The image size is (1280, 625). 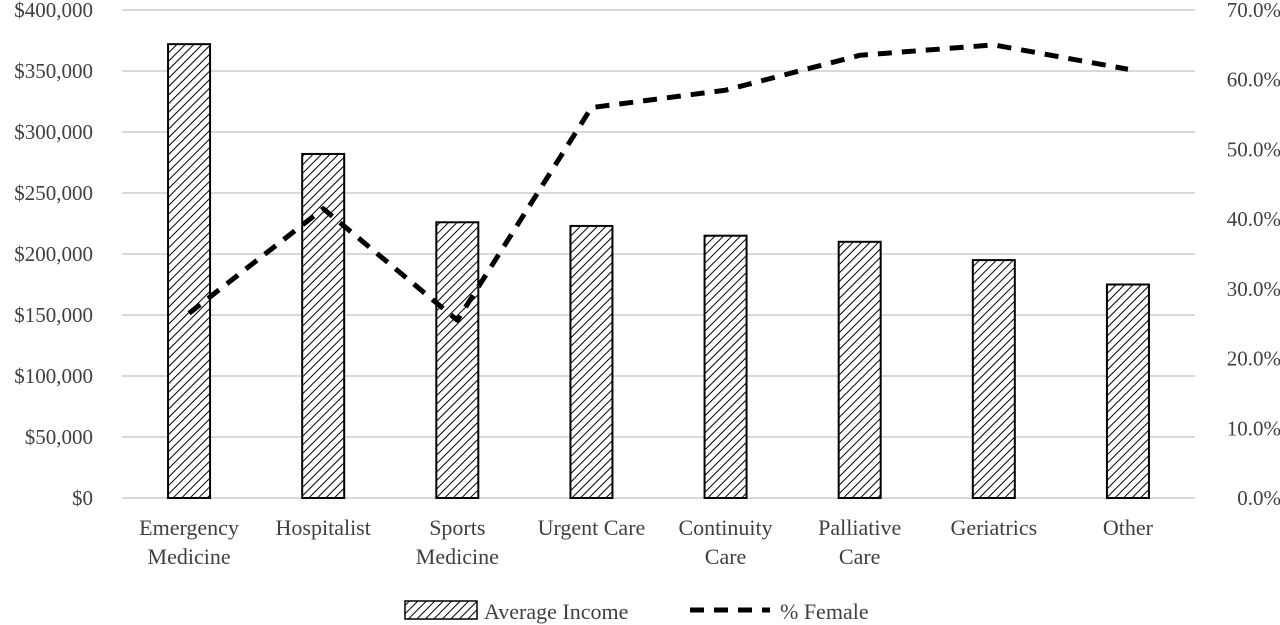 What do you see at coordinates (859, 527) in the screenshot?
I see `category-label: Palliative` at bounding box center [859, 527].